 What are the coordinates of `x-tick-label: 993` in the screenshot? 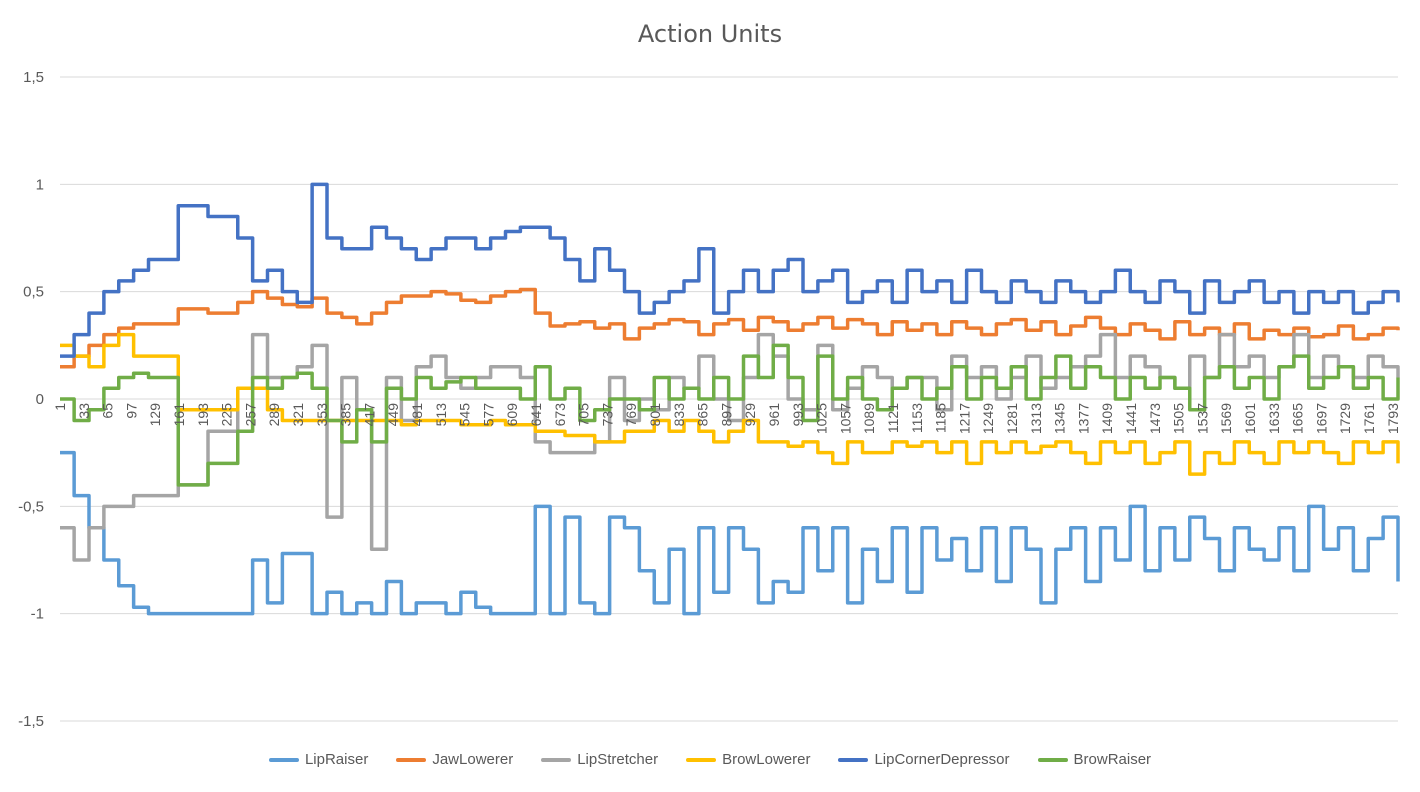 It's located at (798, 415).